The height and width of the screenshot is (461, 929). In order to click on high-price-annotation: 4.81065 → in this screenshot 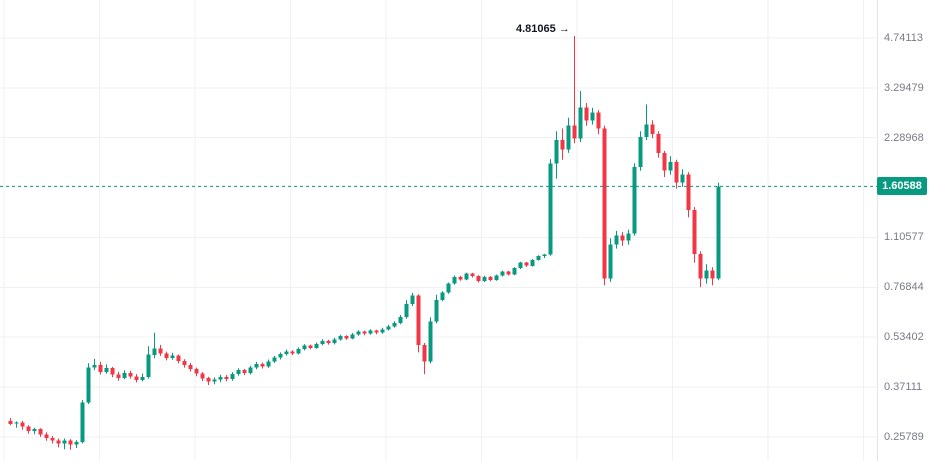, I will do `click(543, 29)`.